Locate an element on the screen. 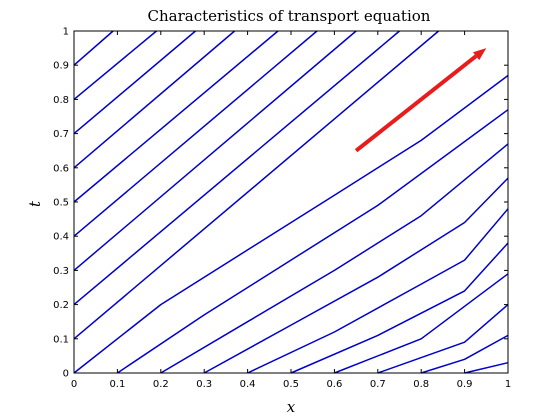  y-tick-label: 0.7 is located at coordinates (61, 134).